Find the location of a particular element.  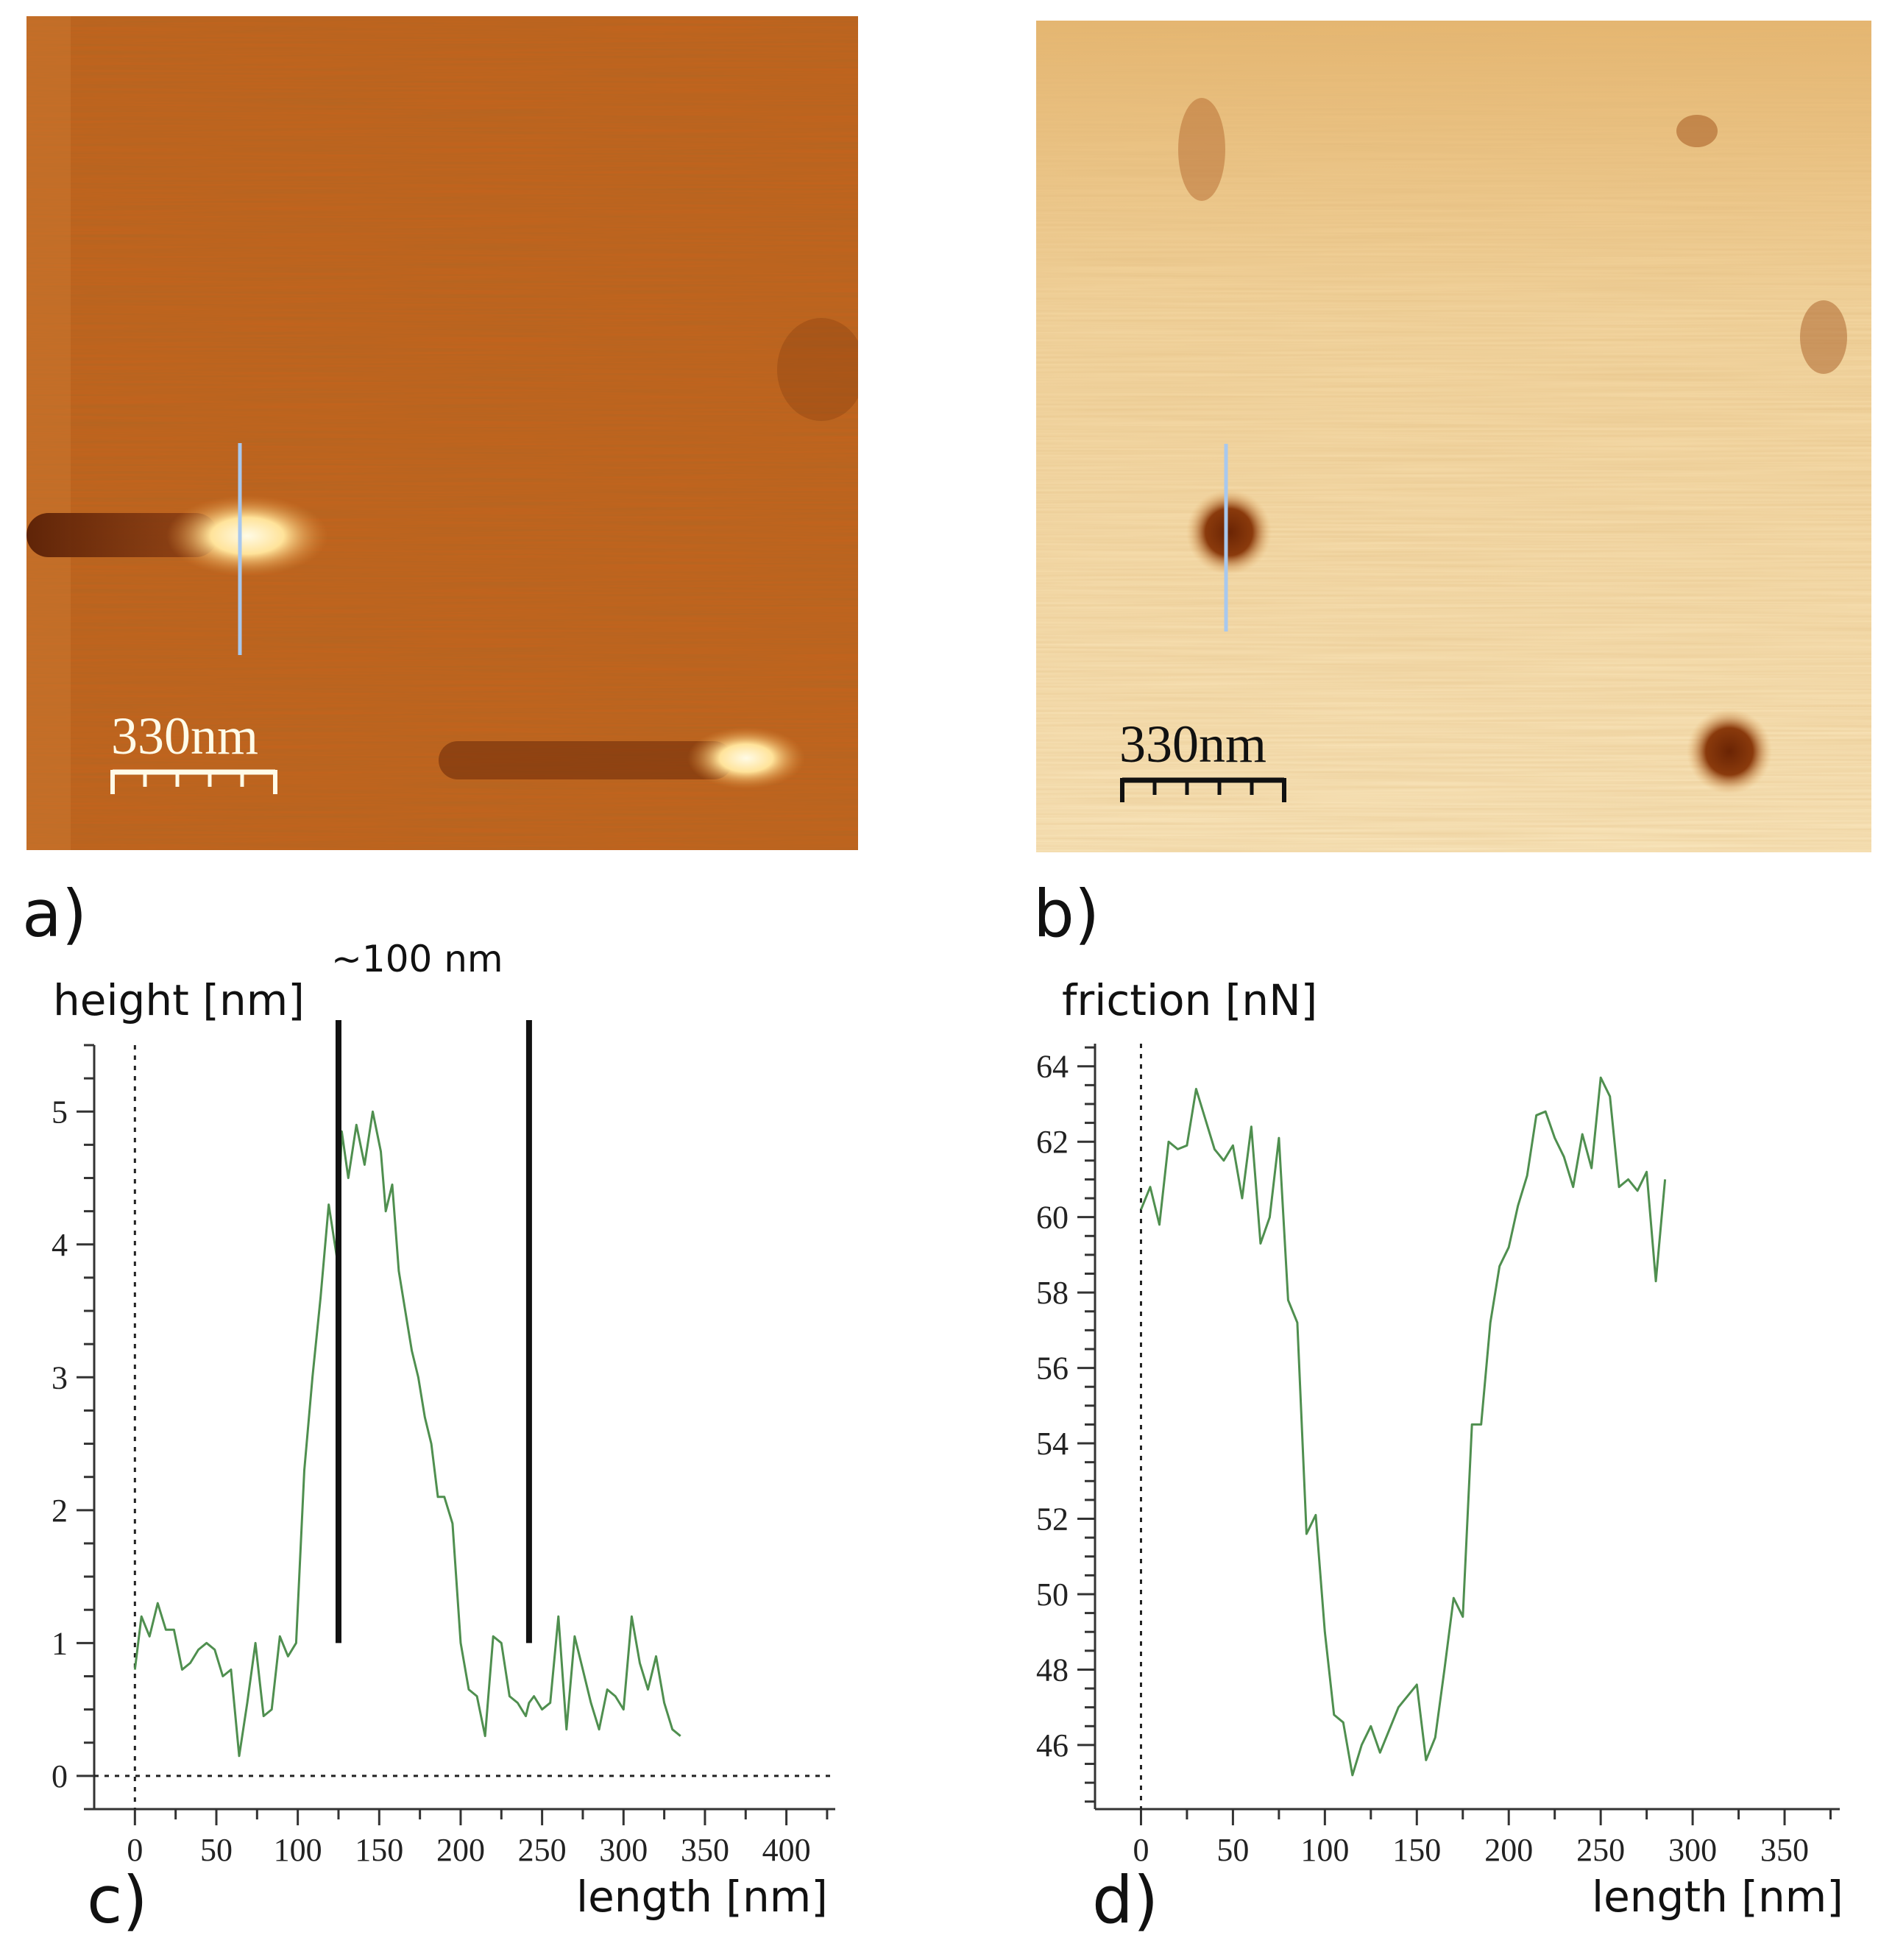

scale-bar-label-a: 330nm is located at coordinates (184, 736).